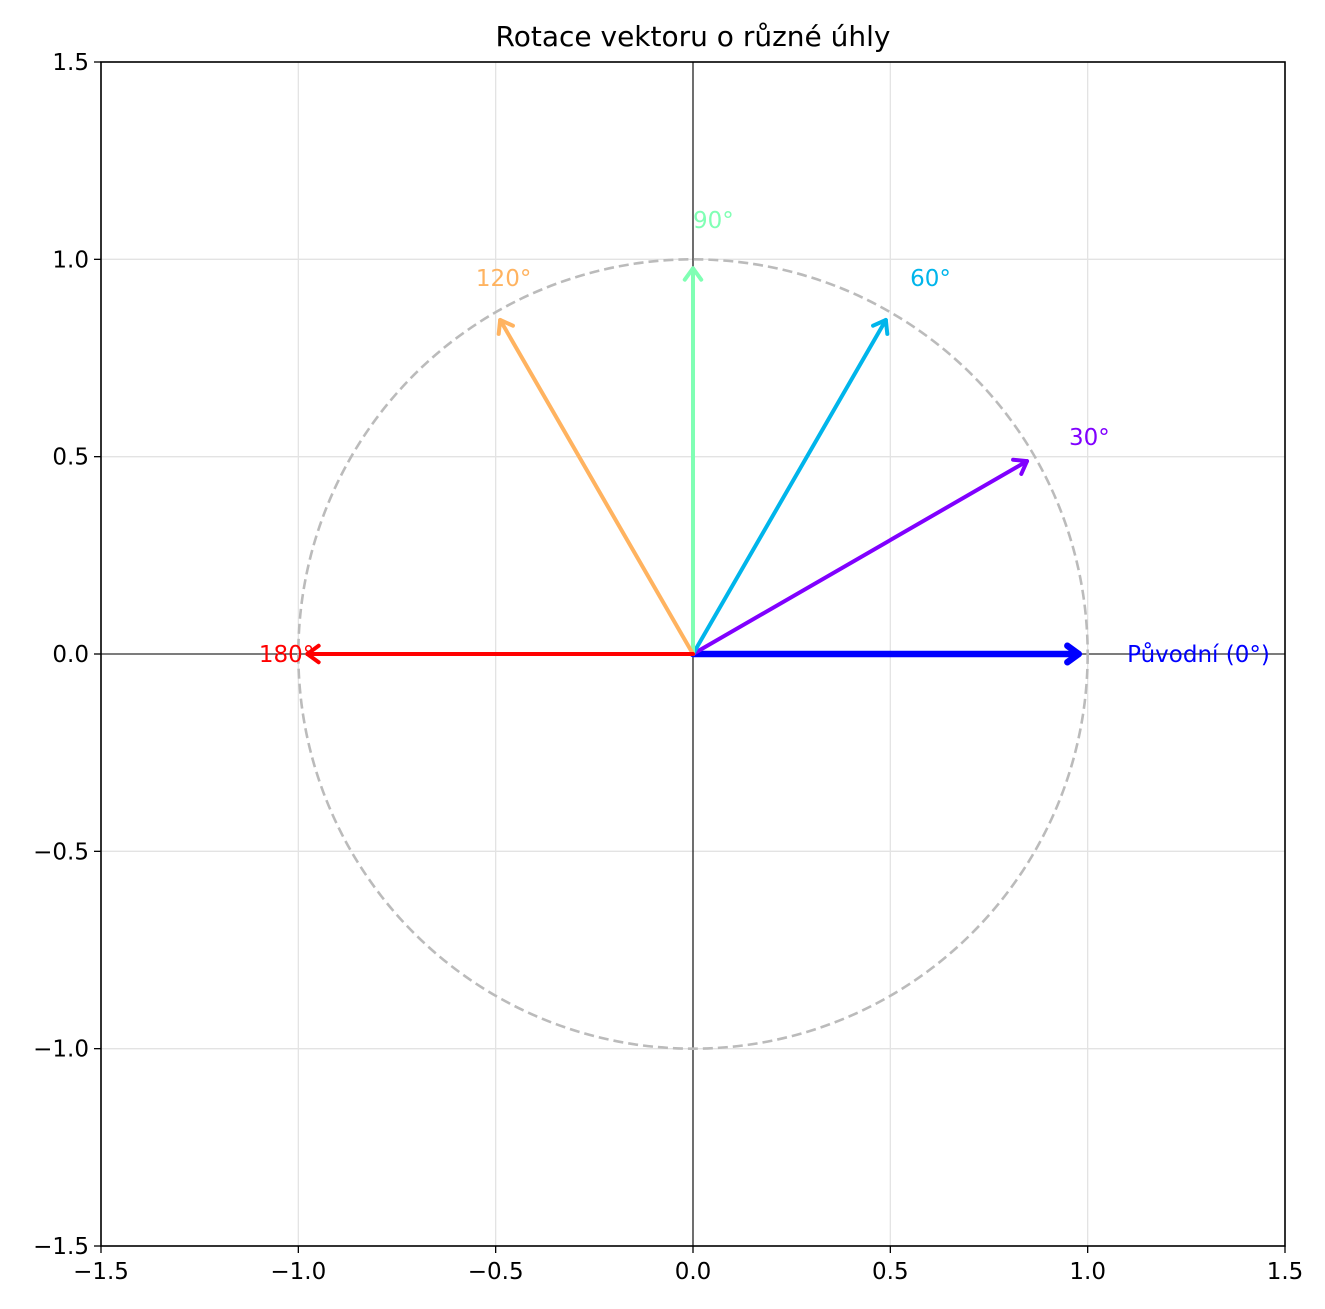 The height and width of the screenshot is (1309, 1325). I want to click on y-tick-label: −0.5, so click(61, 852).